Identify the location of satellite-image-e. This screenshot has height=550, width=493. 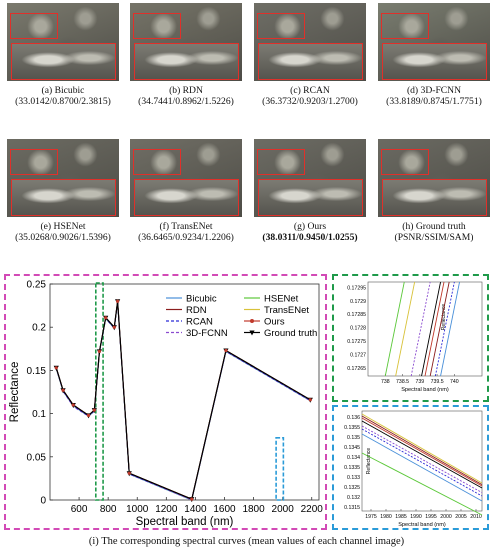
(63, 178).